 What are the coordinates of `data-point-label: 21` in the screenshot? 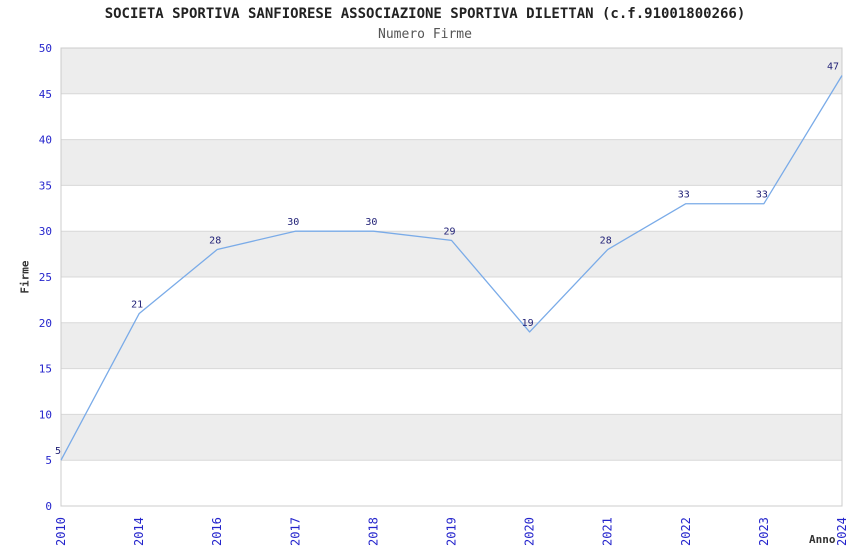 It's located at (137, 305).